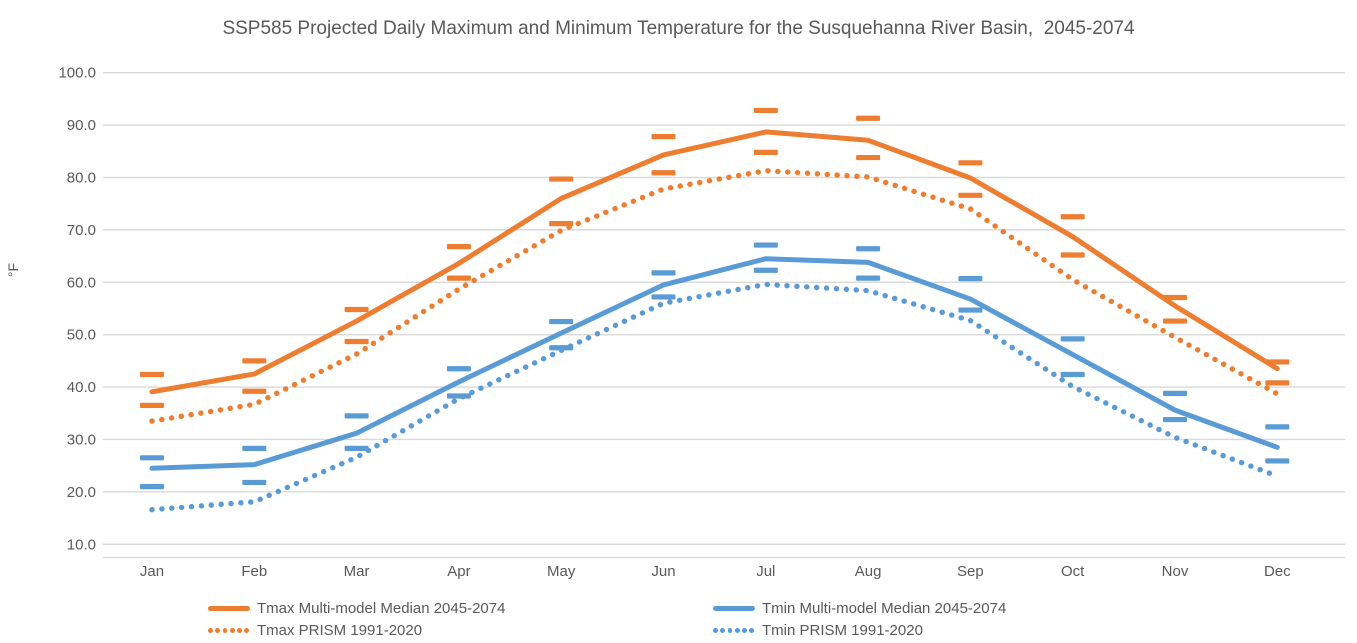  Describe the element at coordinates (229, 608) in the screenshot. I see `legend-swatch-solid-orange-icon` at that location.